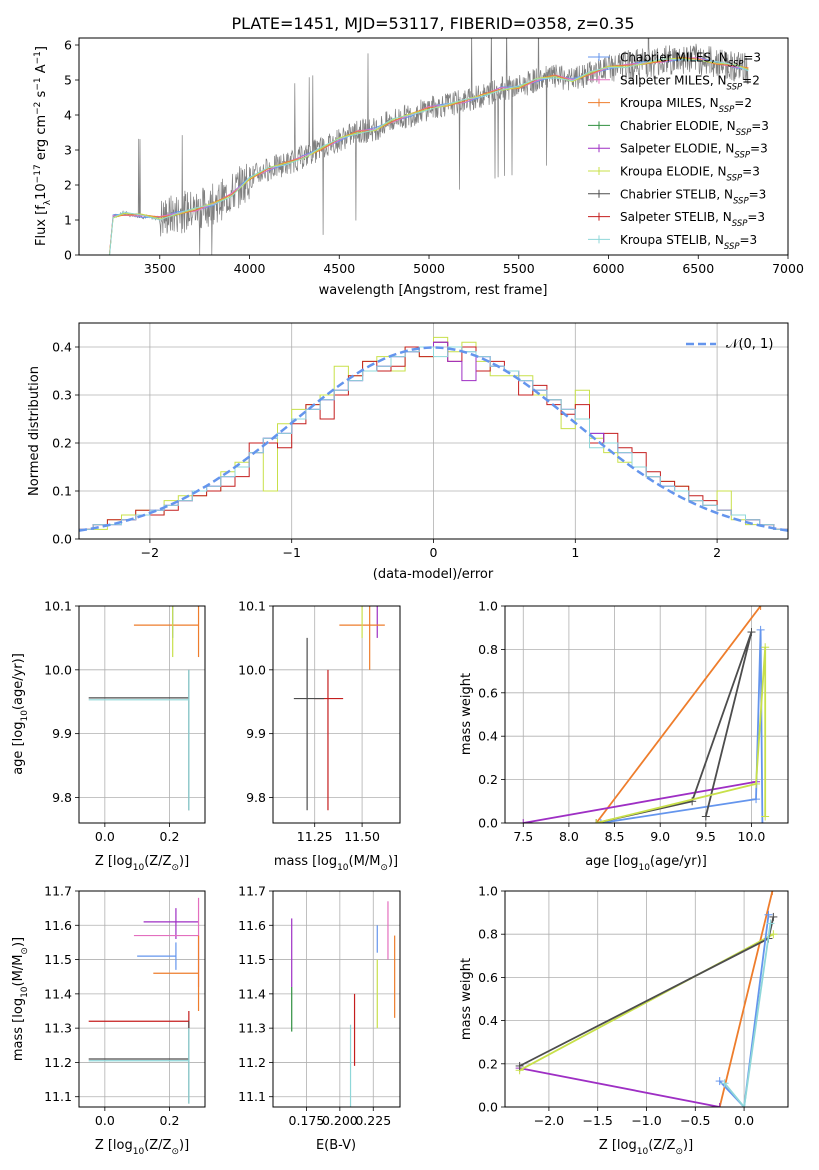 This screenshot has height=1170, width=819. What do you see at coordinates (676, 217) in the screenshot?
I see `legend-label-text: Salpeter STELIB, N` at bounding box center [676, 217].